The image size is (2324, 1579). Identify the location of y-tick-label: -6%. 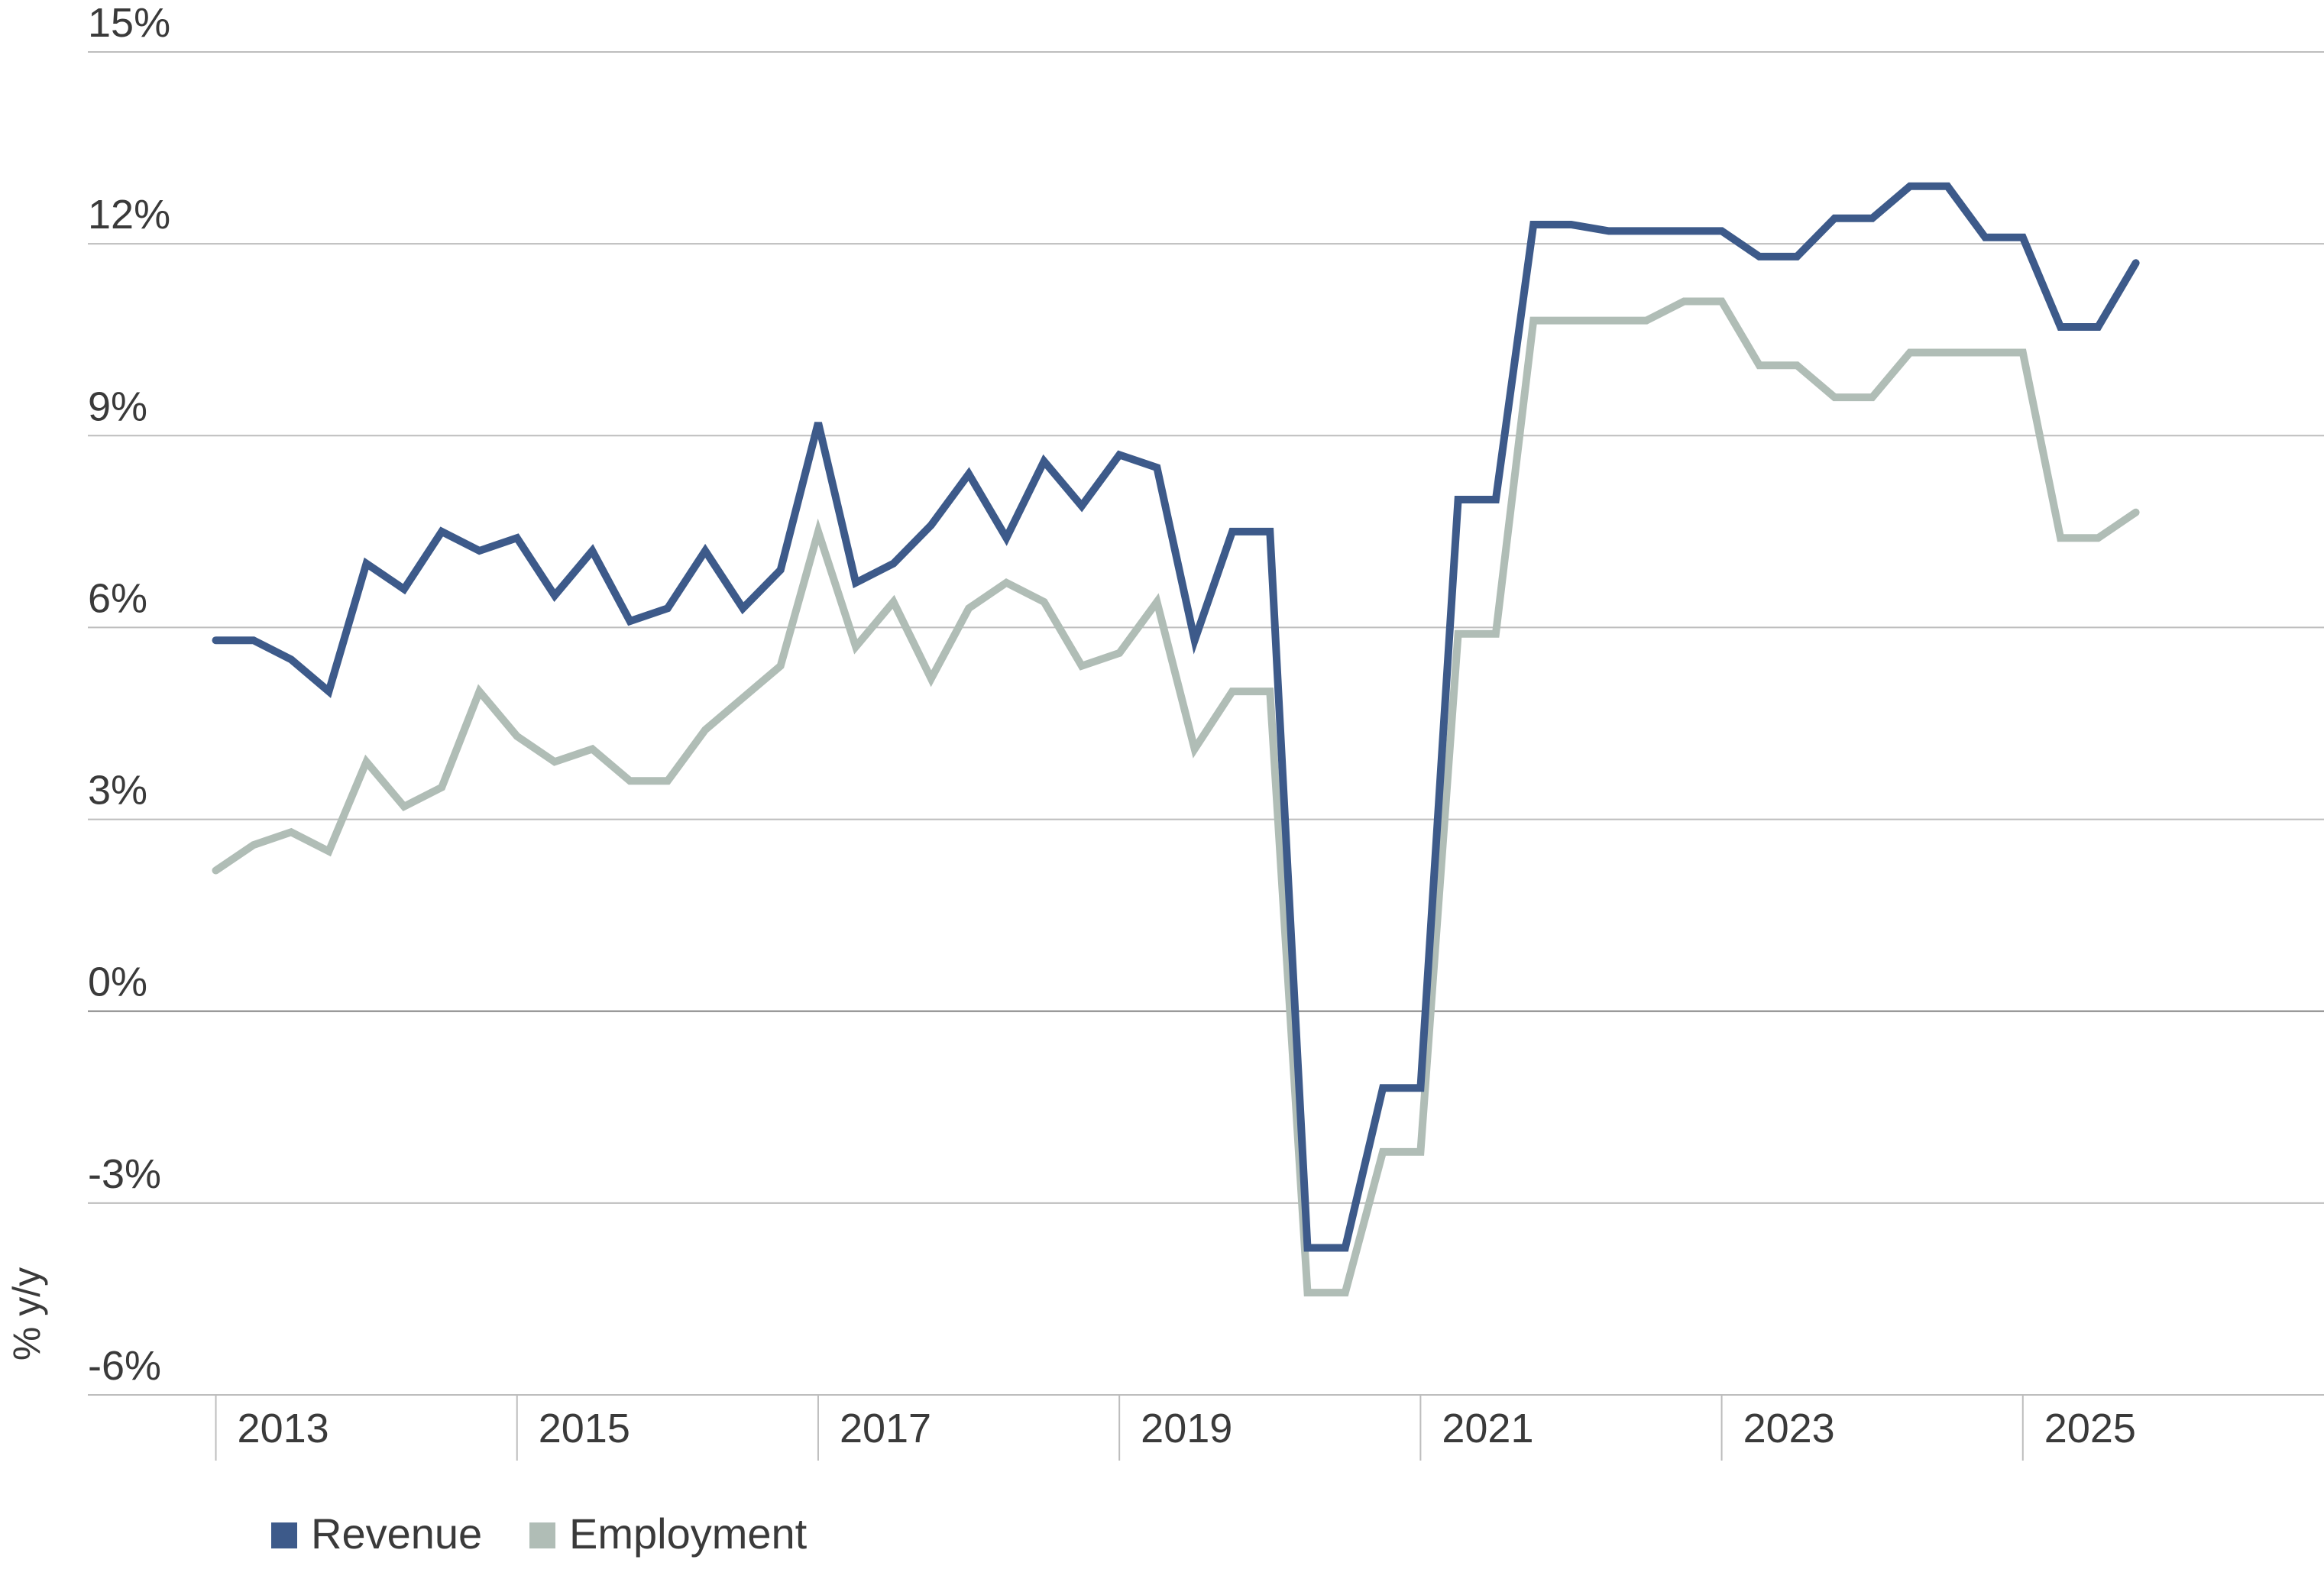
(124, 1366).